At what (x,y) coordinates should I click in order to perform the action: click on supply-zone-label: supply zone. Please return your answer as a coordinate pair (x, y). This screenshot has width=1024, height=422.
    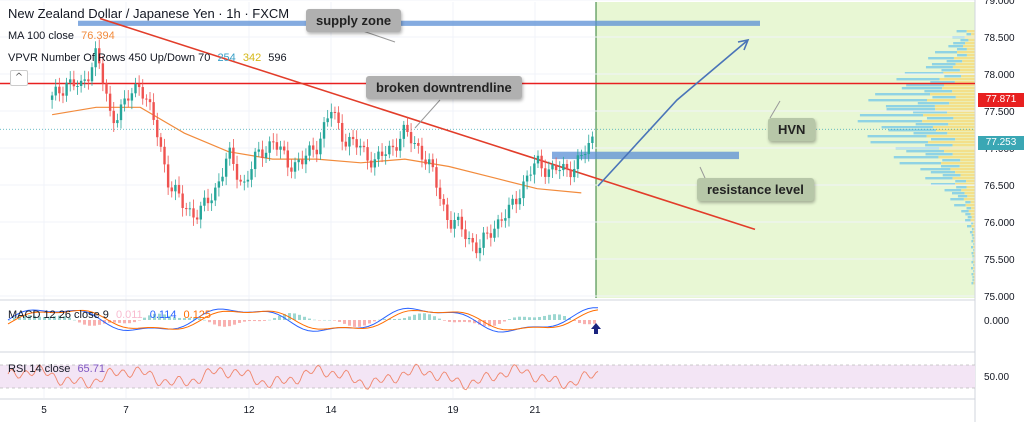
    Looking at the image, I should click on (354, 20).